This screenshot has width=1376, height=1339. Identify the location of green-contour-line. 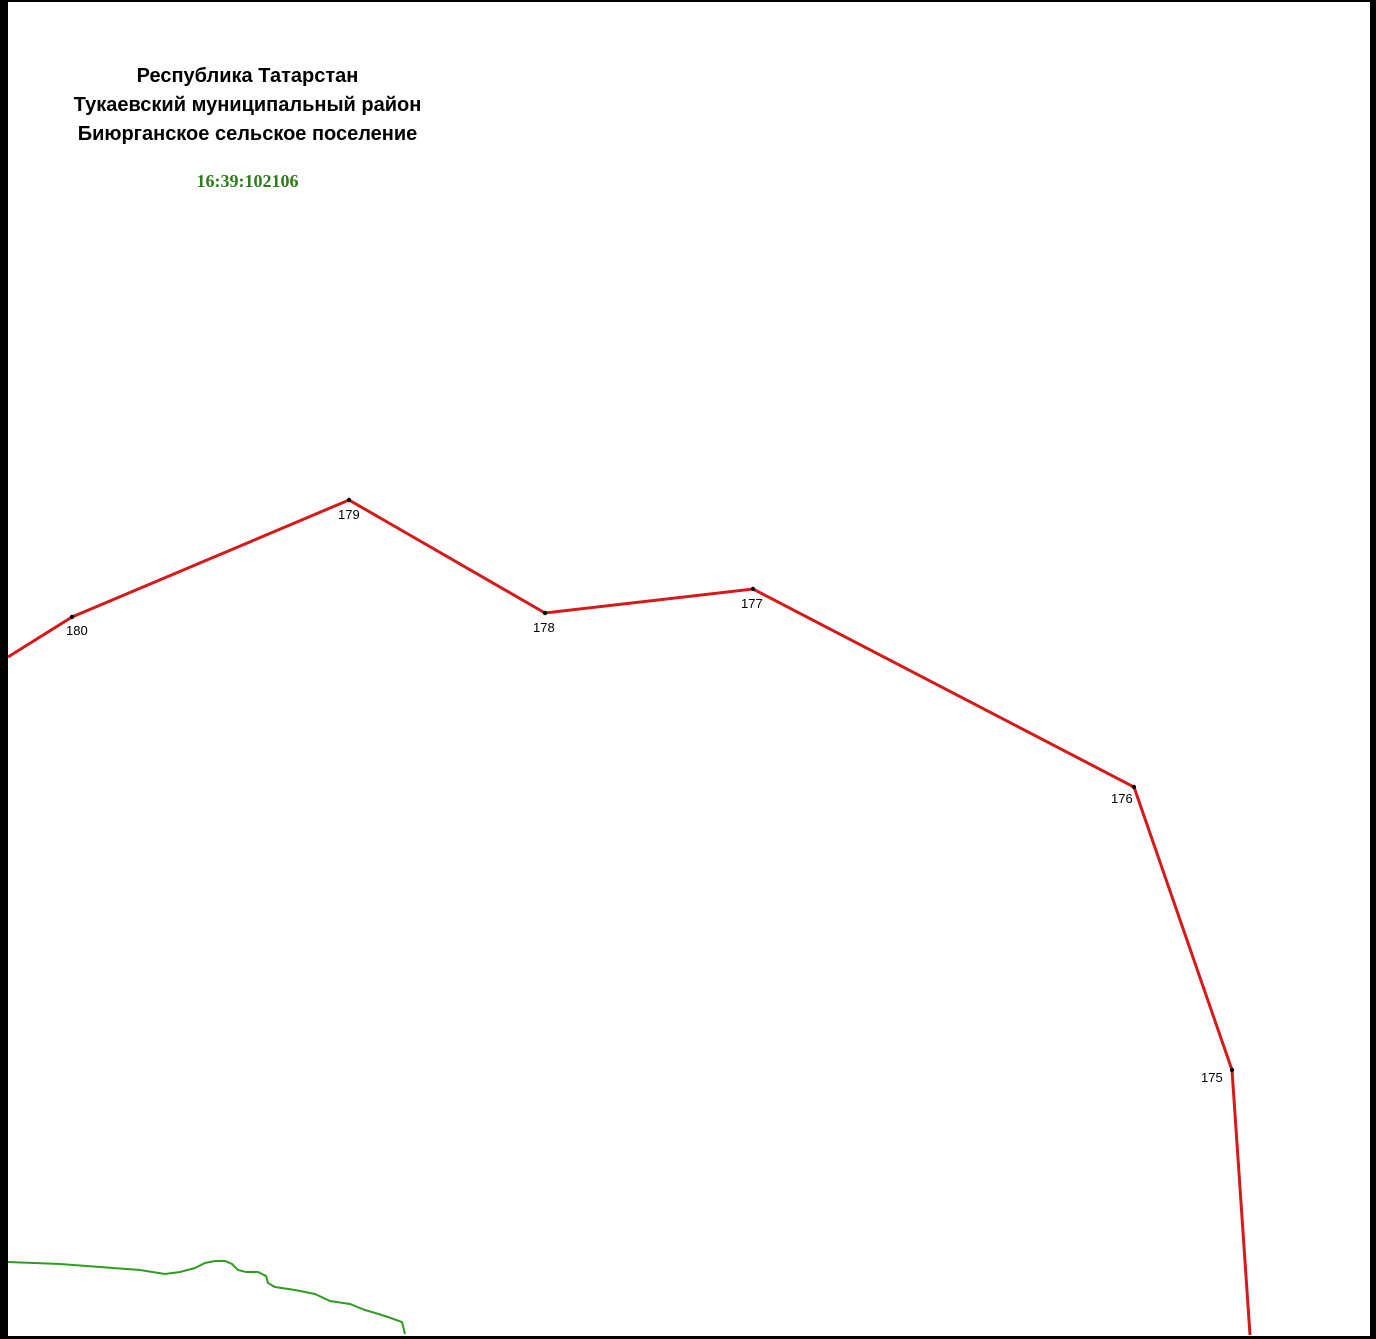
(206, 1297).